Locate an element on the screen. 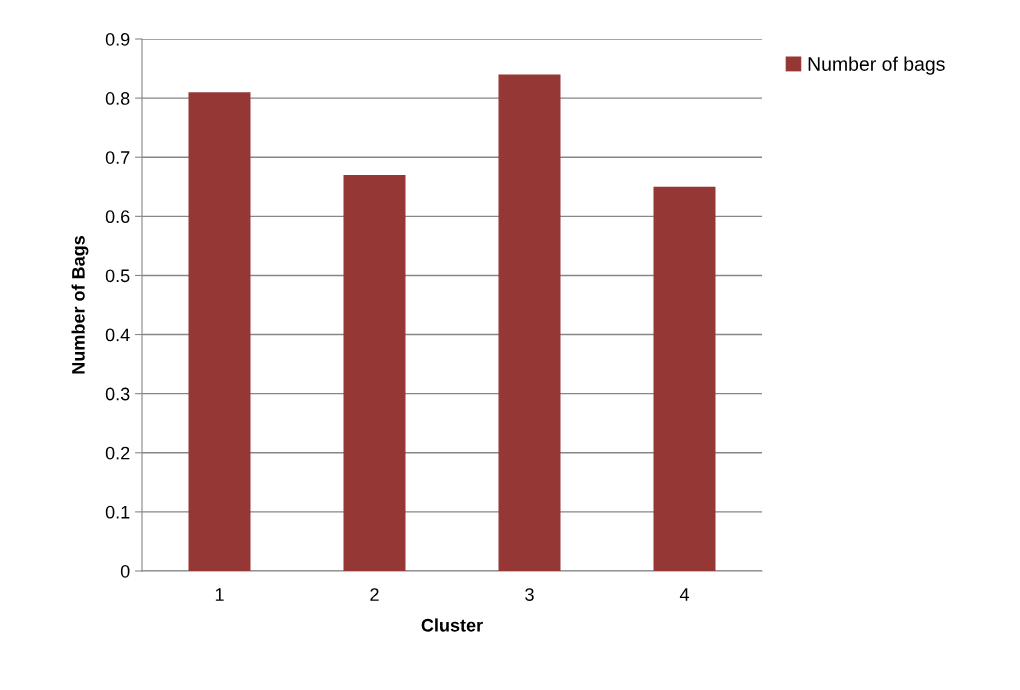  x-tick-label: 2 is located at coordinates (374, 594).